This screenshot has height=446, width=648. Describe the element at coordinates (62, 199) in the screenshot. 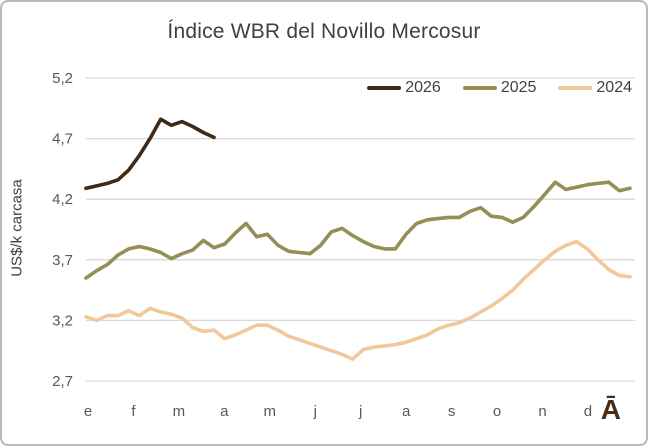

I see `y-tick-label: 4,2` at that location.